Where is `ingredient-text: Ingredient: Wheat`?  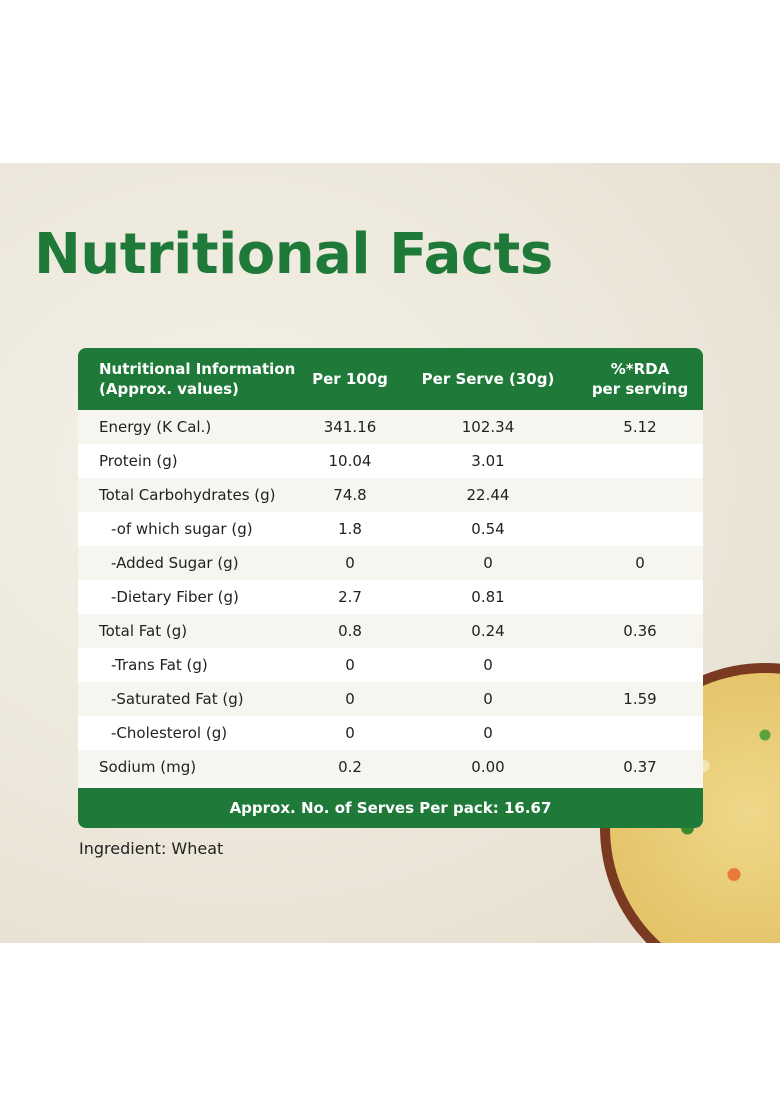 ingredient-text: Ingredient: Wheat is located at coordinates (151, 848).